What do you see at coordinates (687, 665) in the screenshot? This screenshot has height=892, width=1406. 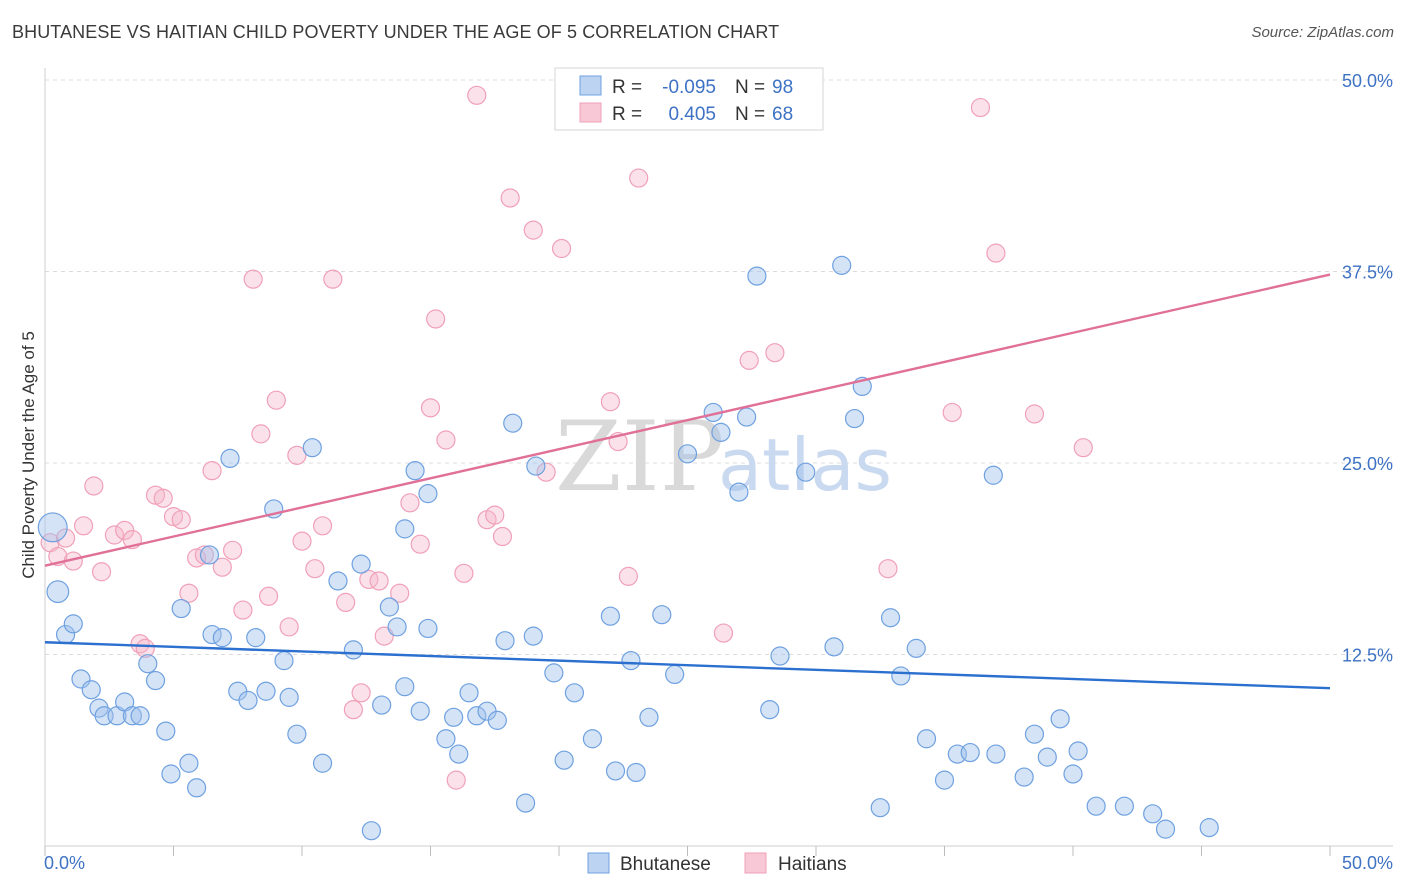 I see `bhutanese-trend-line` at bounding box center [687, 665].